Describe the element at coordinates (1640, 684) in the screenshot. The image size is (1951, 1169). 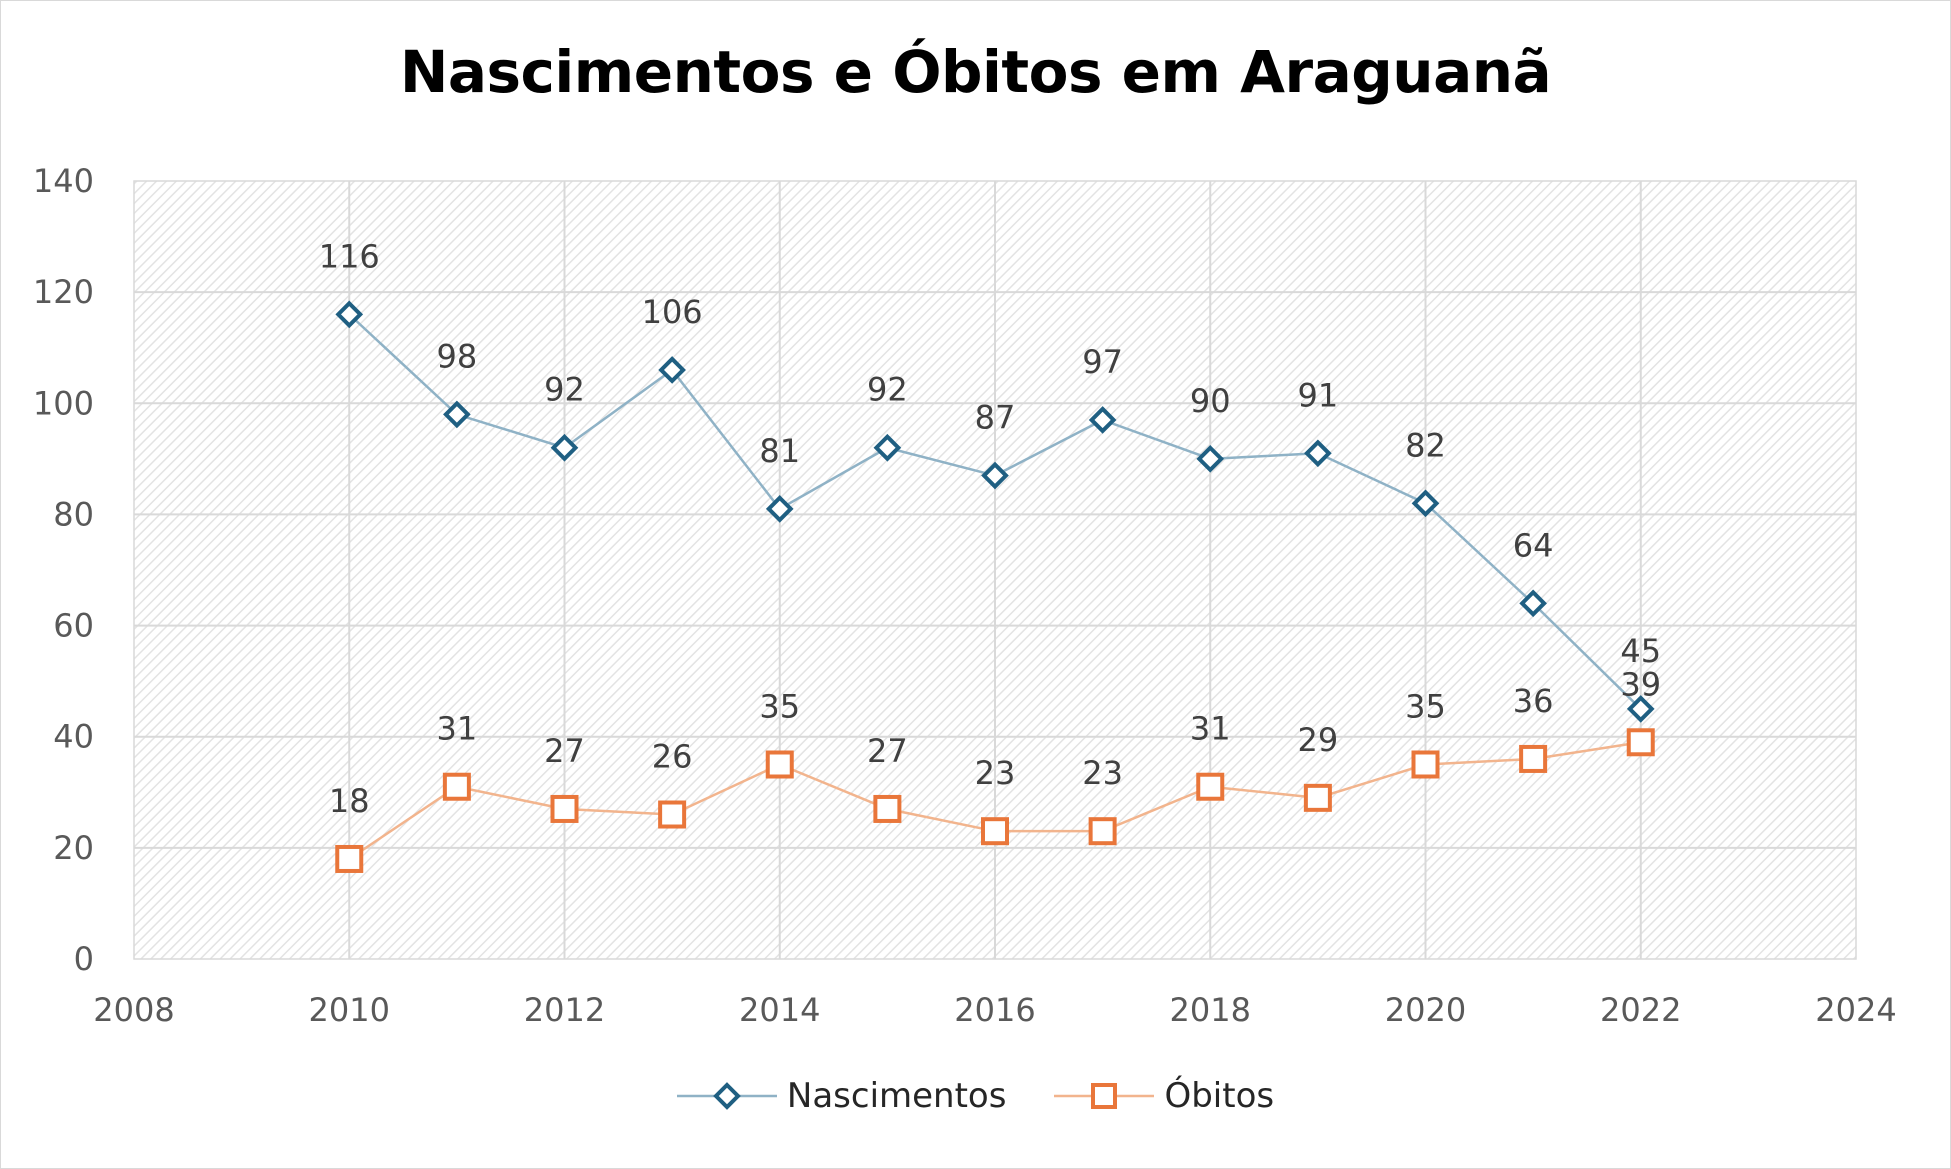
I see `obitos-data-label: 39` at that location.